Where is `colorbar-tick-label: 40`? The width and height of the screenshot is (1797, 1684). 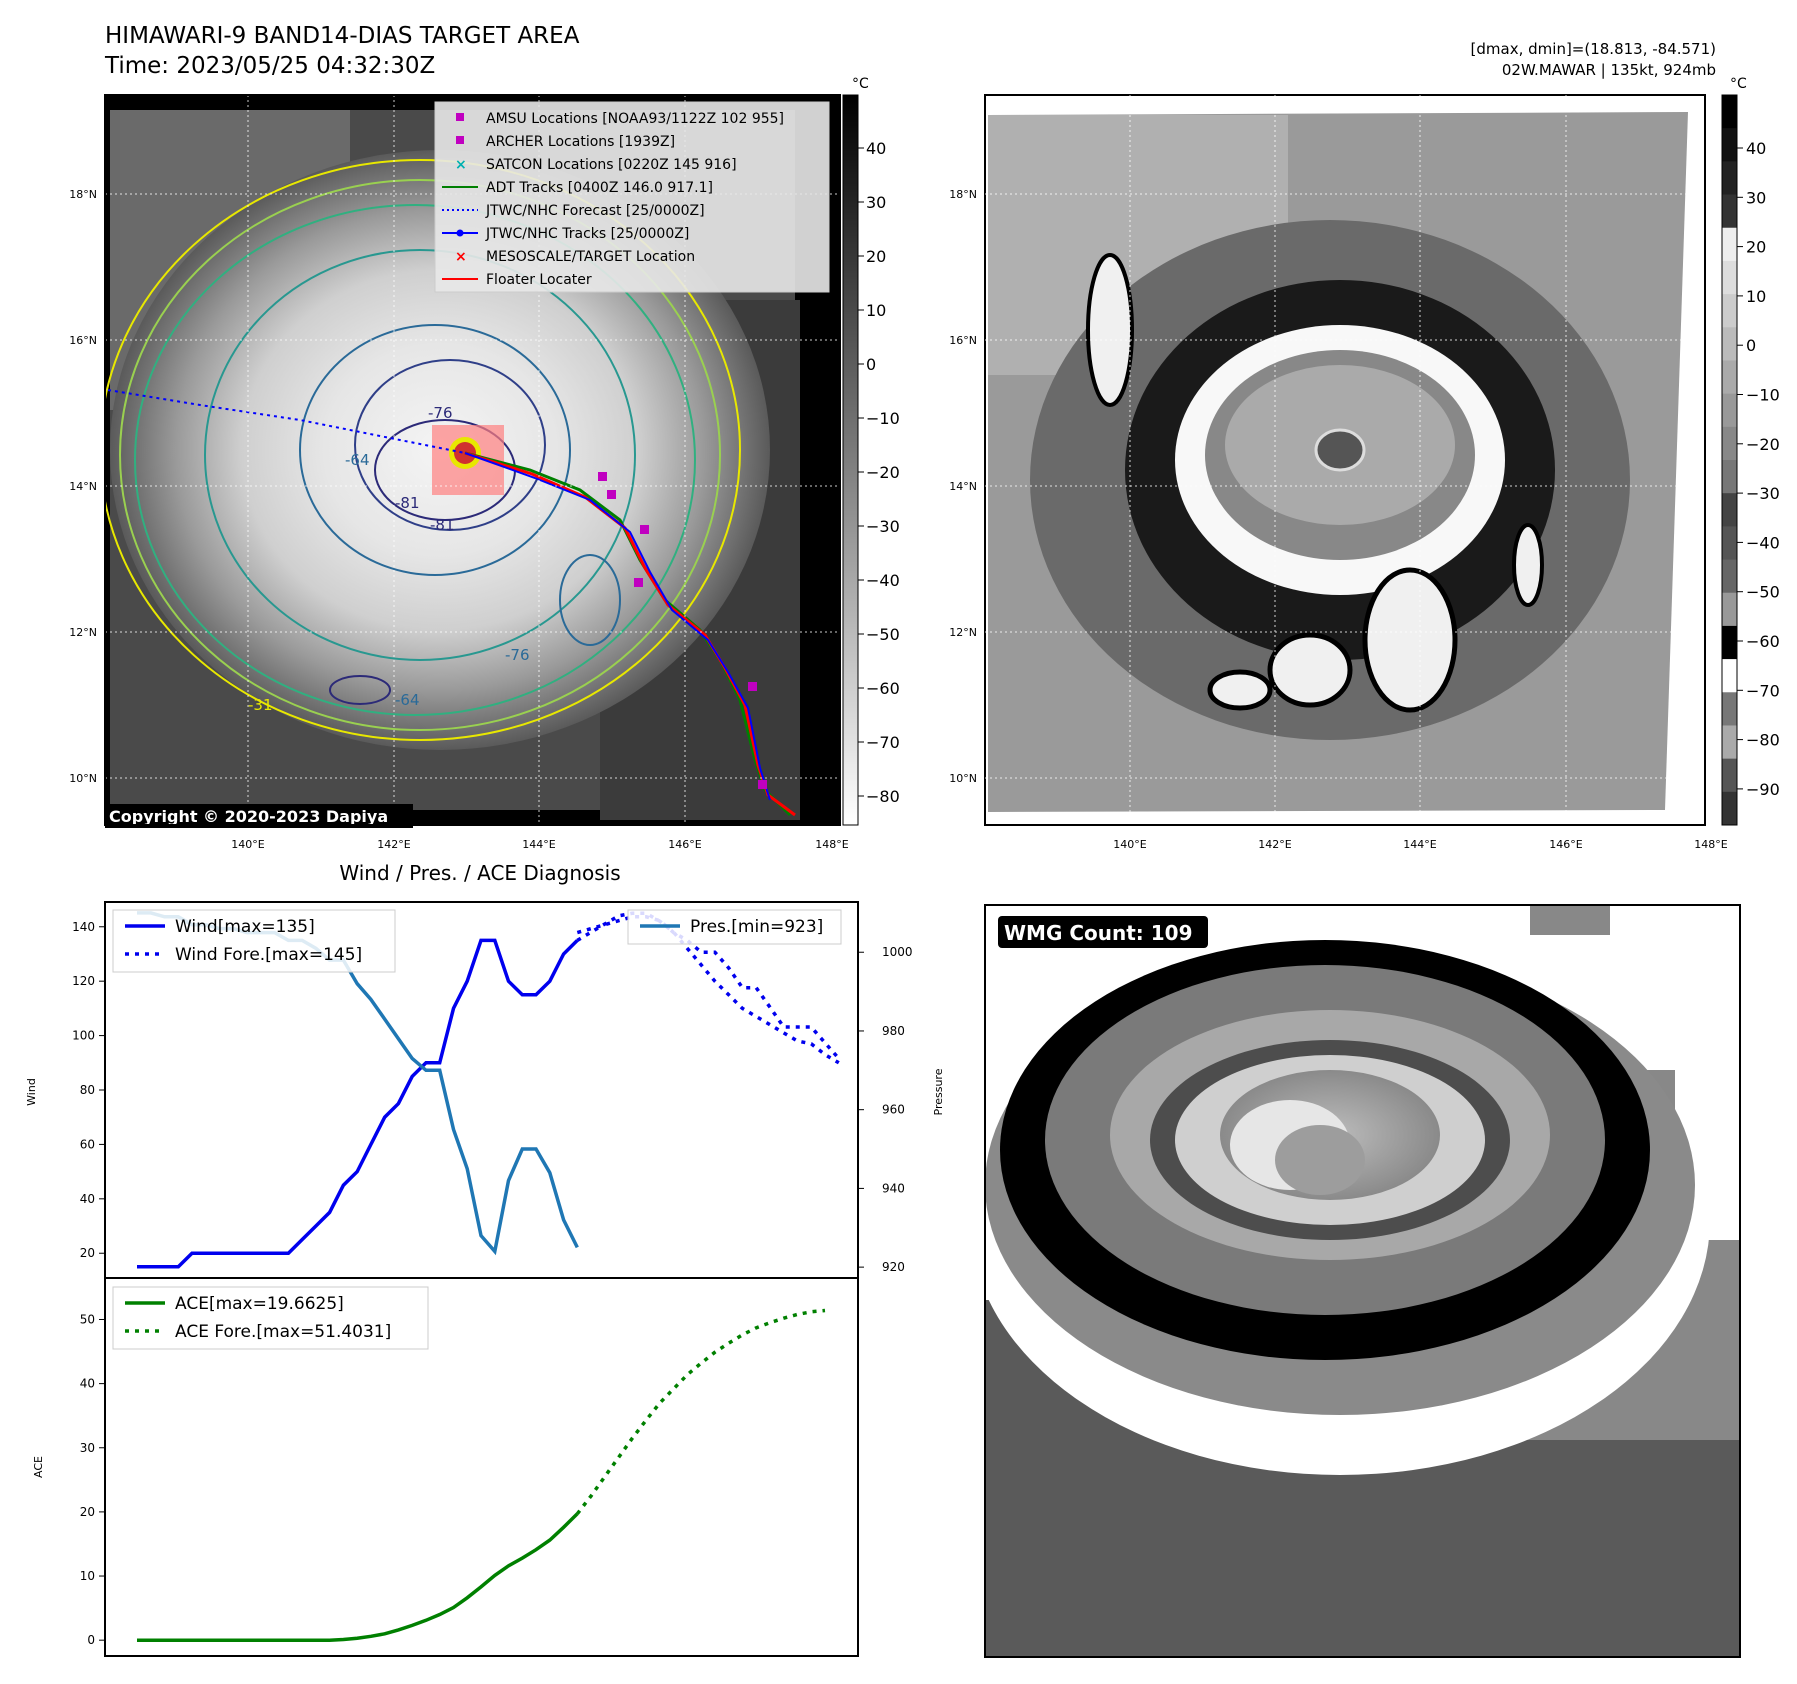
colorbar-tick-label: 40 is located at coordinates (876, 148).